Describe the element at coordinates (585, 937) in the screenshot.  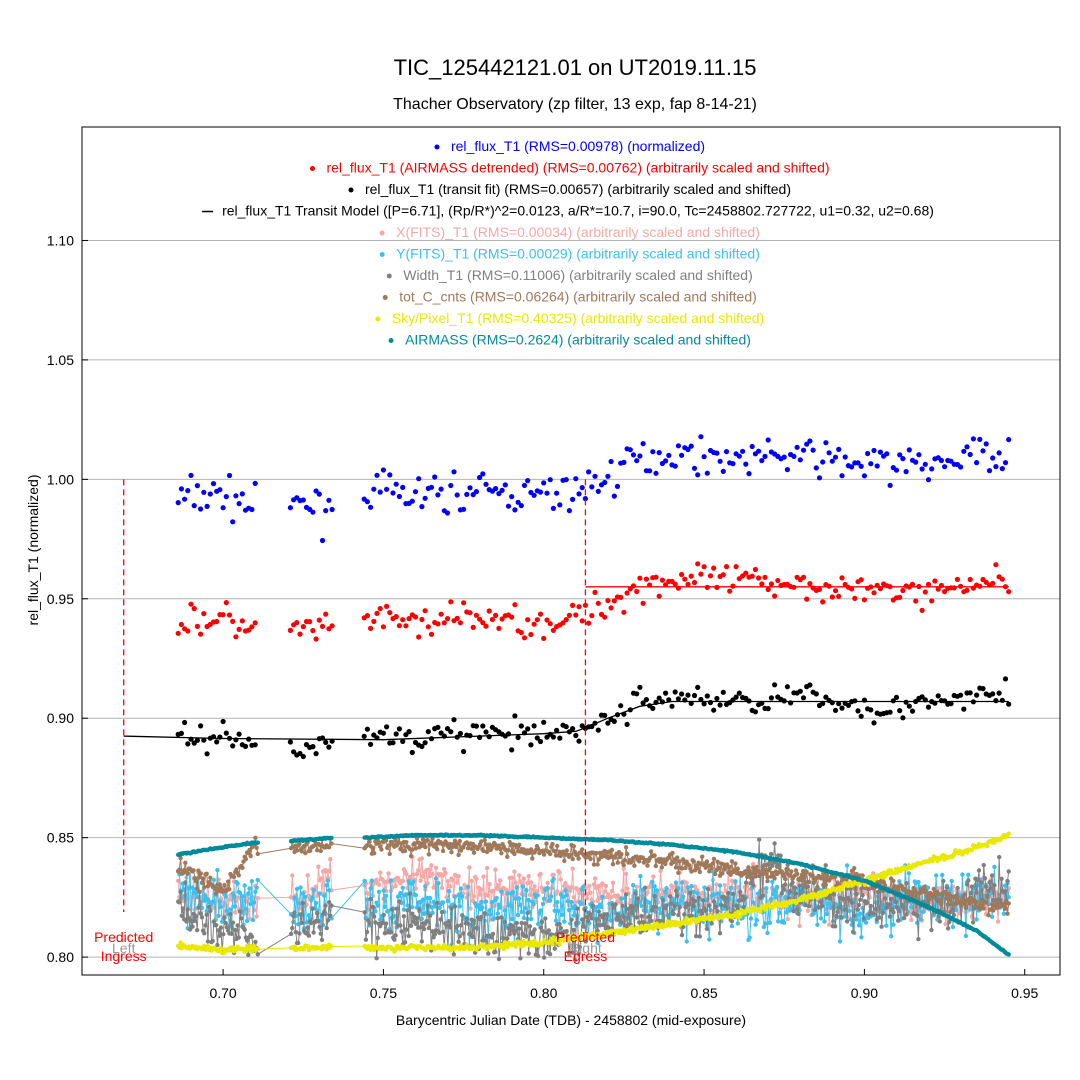
I see `marker-label-top: Predicted` at that location.